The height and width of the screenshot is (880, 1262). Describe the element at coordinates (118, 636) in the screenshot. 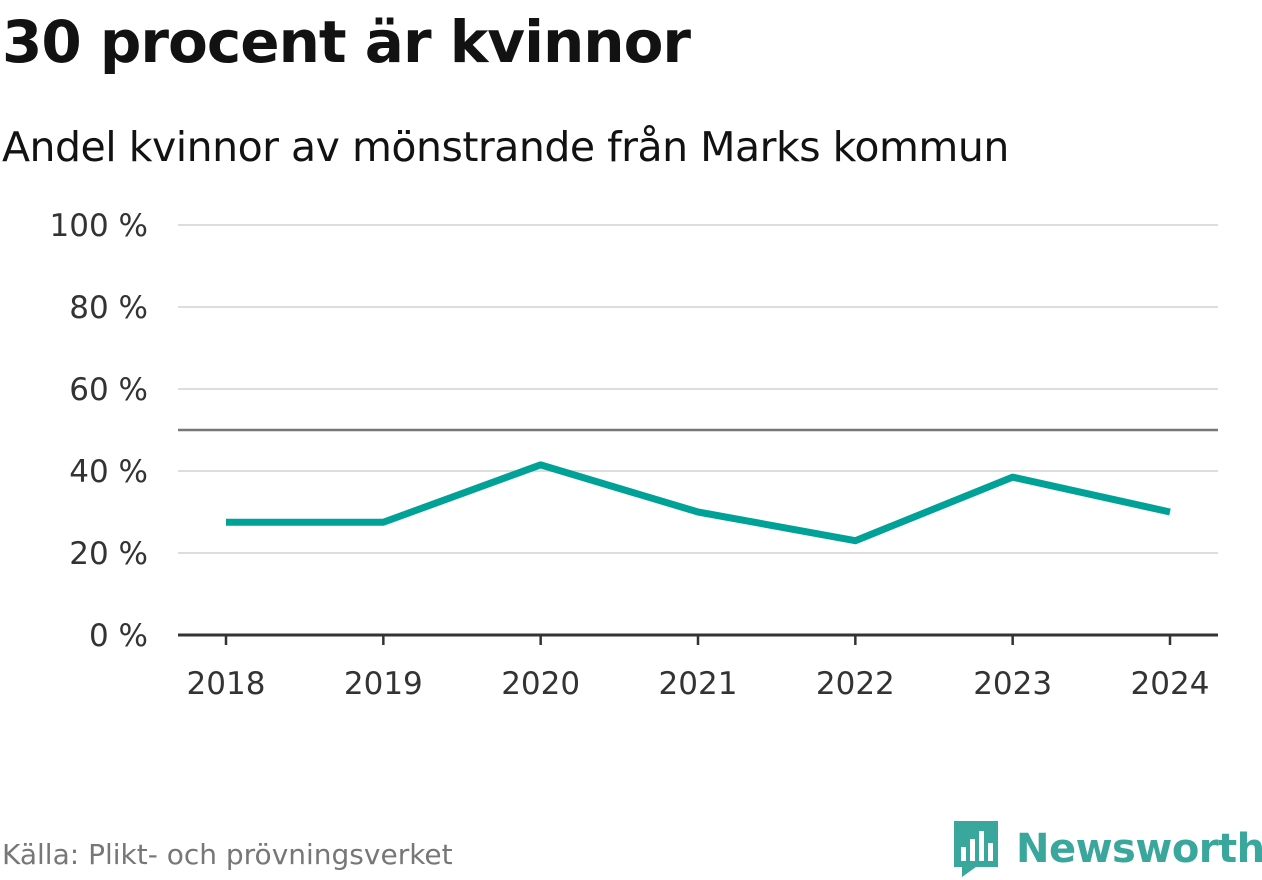

I see `y-tick-label: 0 %` at that location.